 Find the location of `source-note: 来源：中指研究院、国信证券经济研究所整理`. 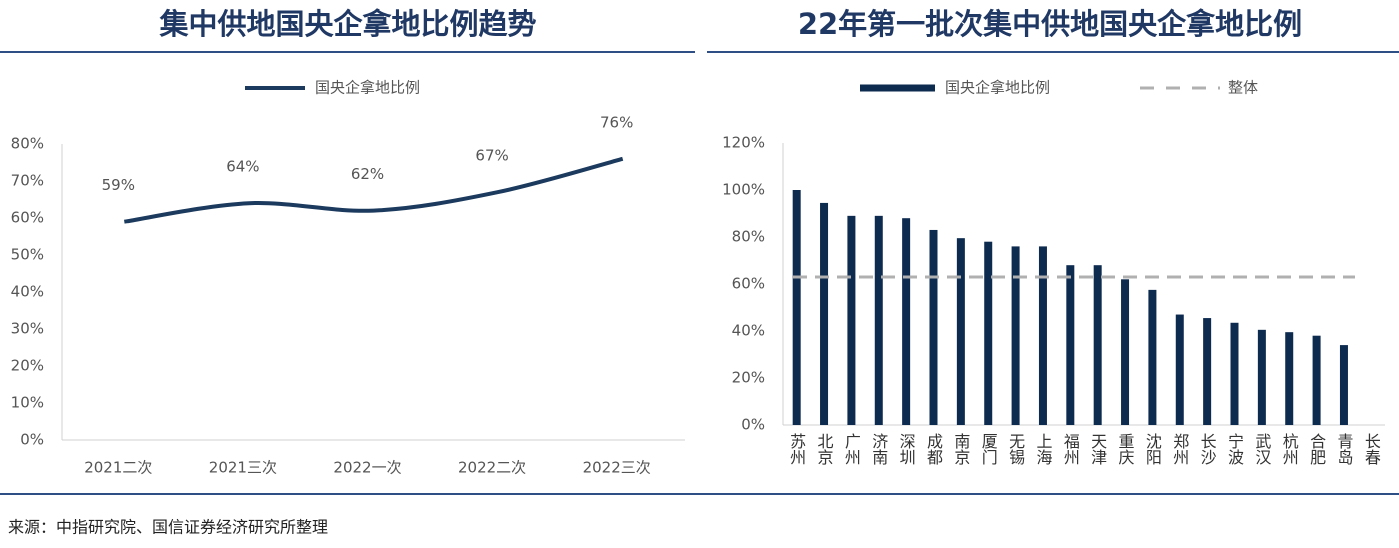

source-note: 来源：中指研究院、国信证券经济研究所整理 is located at coordinates (168, 527).